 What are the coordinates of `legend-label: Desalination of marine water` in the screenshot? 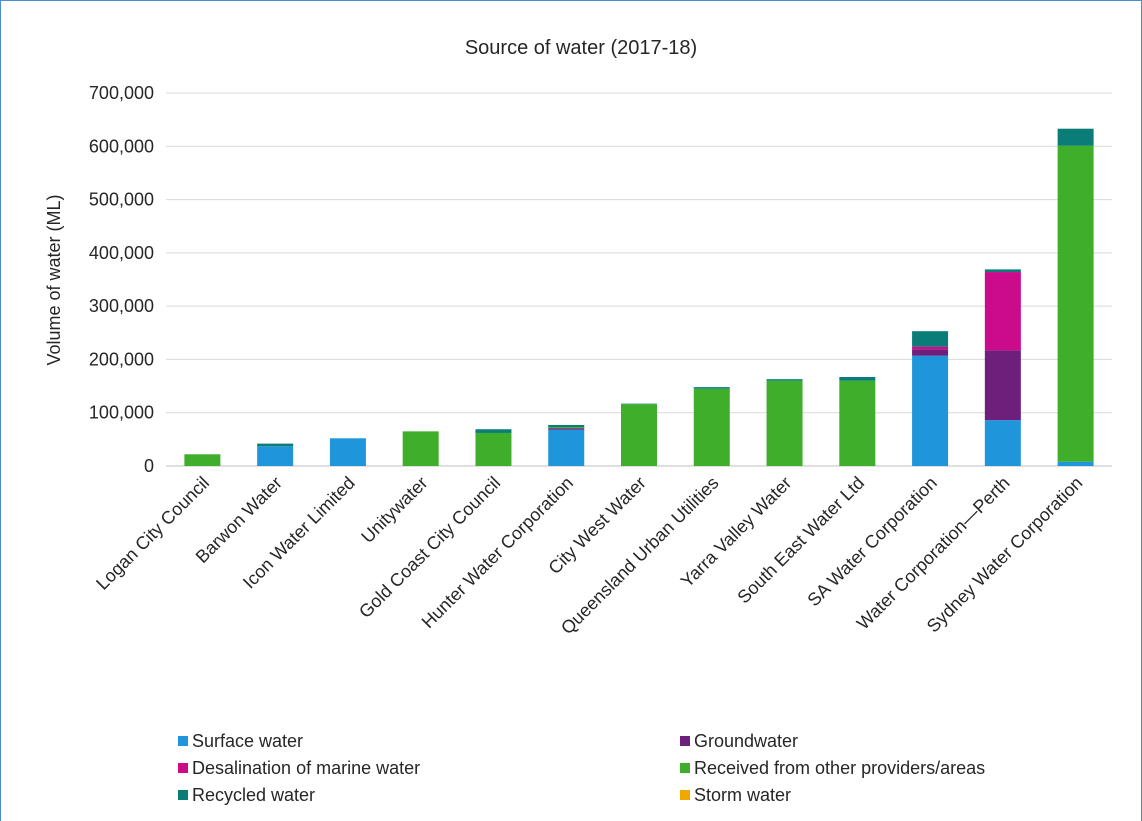 It's located at (306, 767).